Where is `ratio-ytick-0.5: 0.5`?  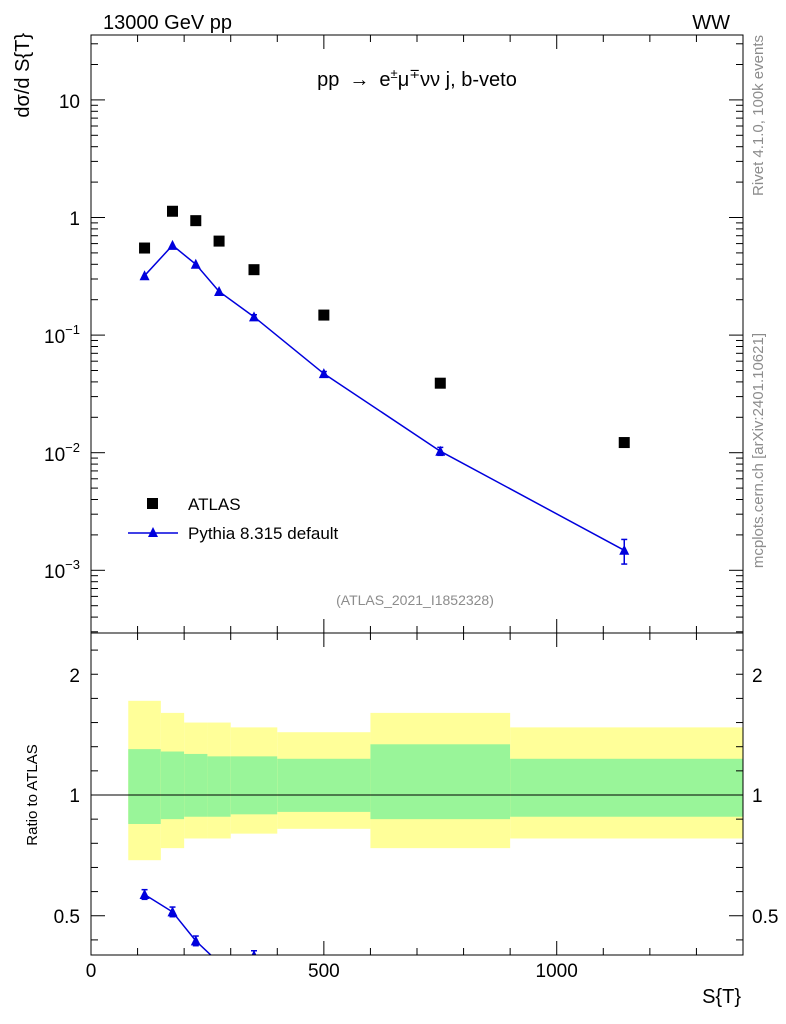 ratio-ytick-0.5: 0.5 is located at coordinates (67, 917).